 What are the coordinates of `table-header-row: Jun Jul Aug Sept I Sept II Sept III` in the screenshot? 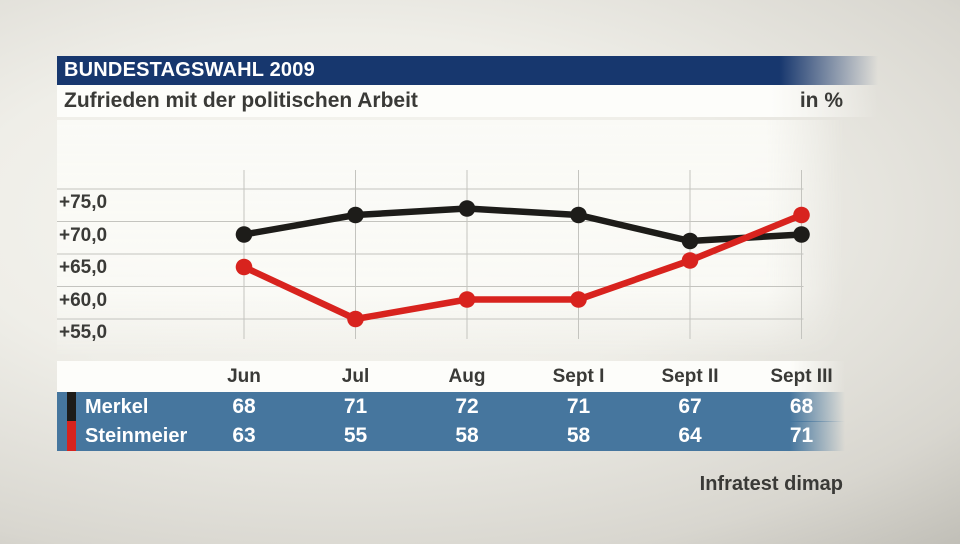 It's located at (451, 376).